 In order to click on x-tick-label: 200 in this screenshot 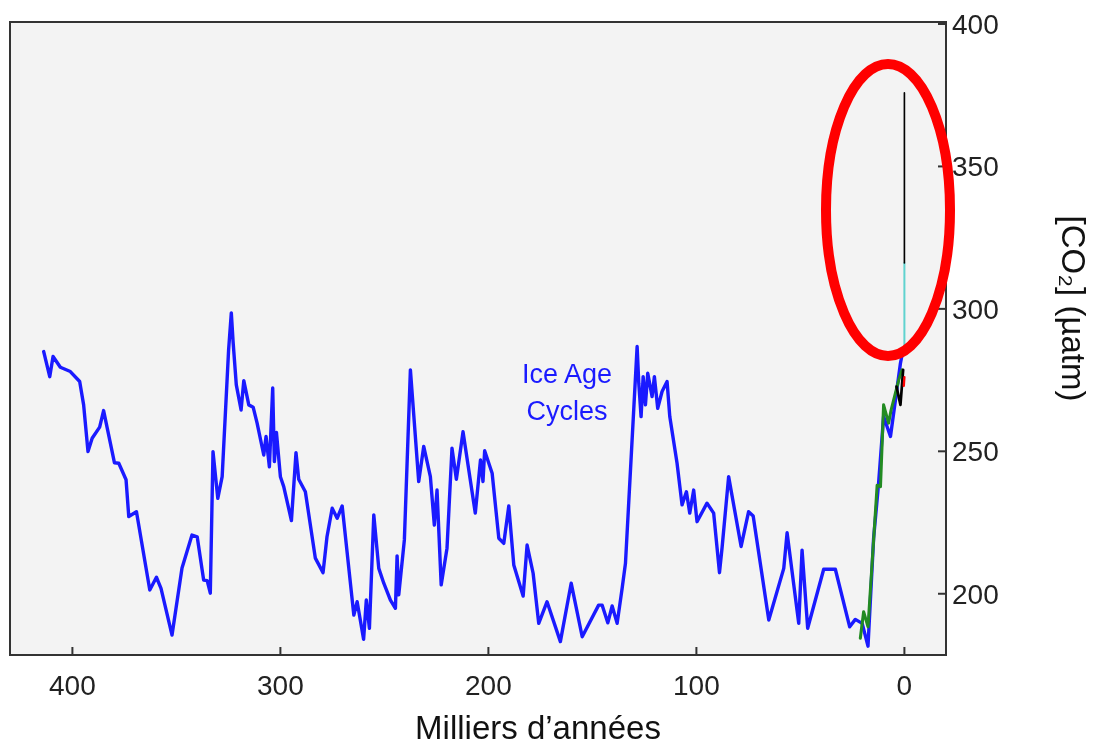, I will do `click(488, 685)`.